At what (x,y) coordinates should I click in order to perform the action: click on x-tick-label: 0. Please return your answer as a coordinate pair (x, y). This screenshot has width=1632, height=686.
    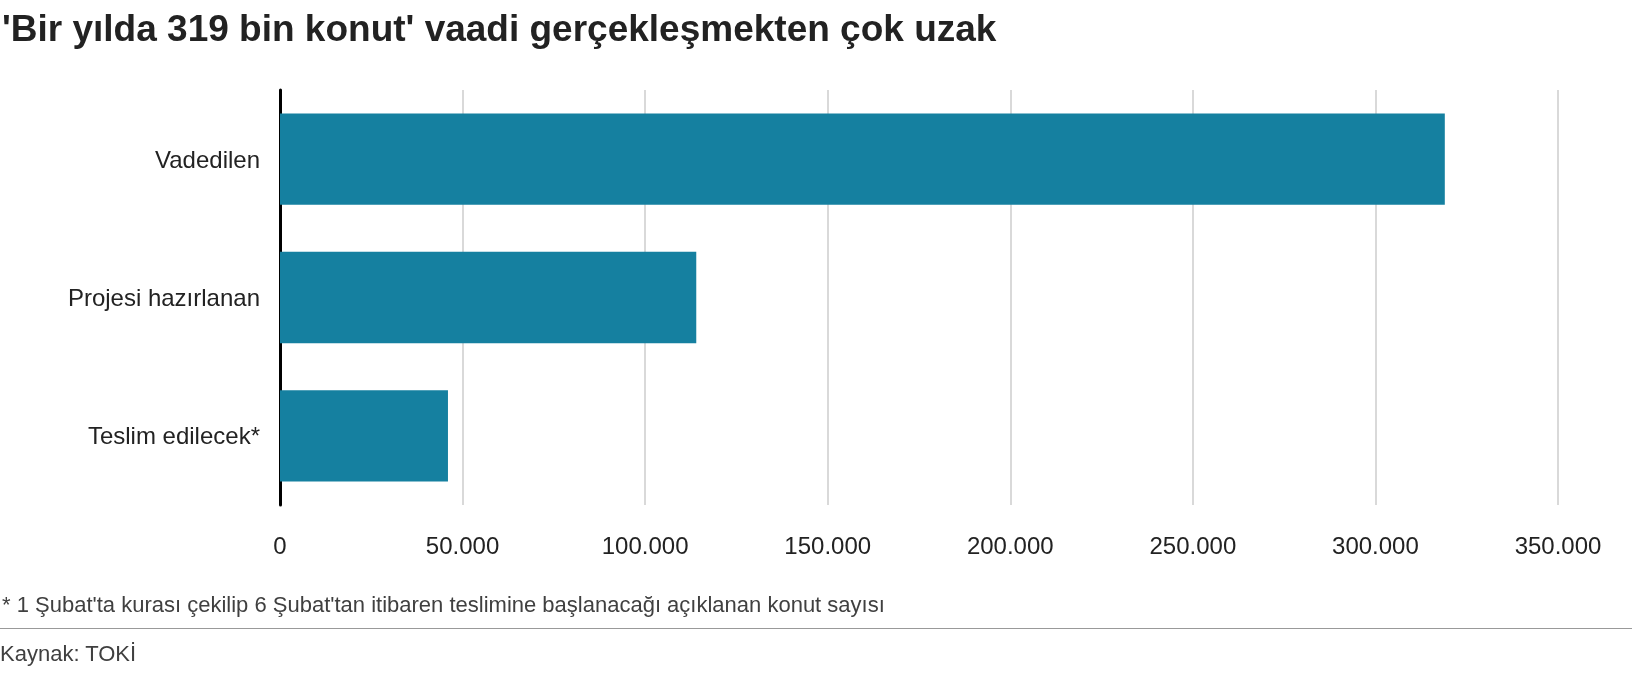
    Looking at the image, I should click on (280, 545).